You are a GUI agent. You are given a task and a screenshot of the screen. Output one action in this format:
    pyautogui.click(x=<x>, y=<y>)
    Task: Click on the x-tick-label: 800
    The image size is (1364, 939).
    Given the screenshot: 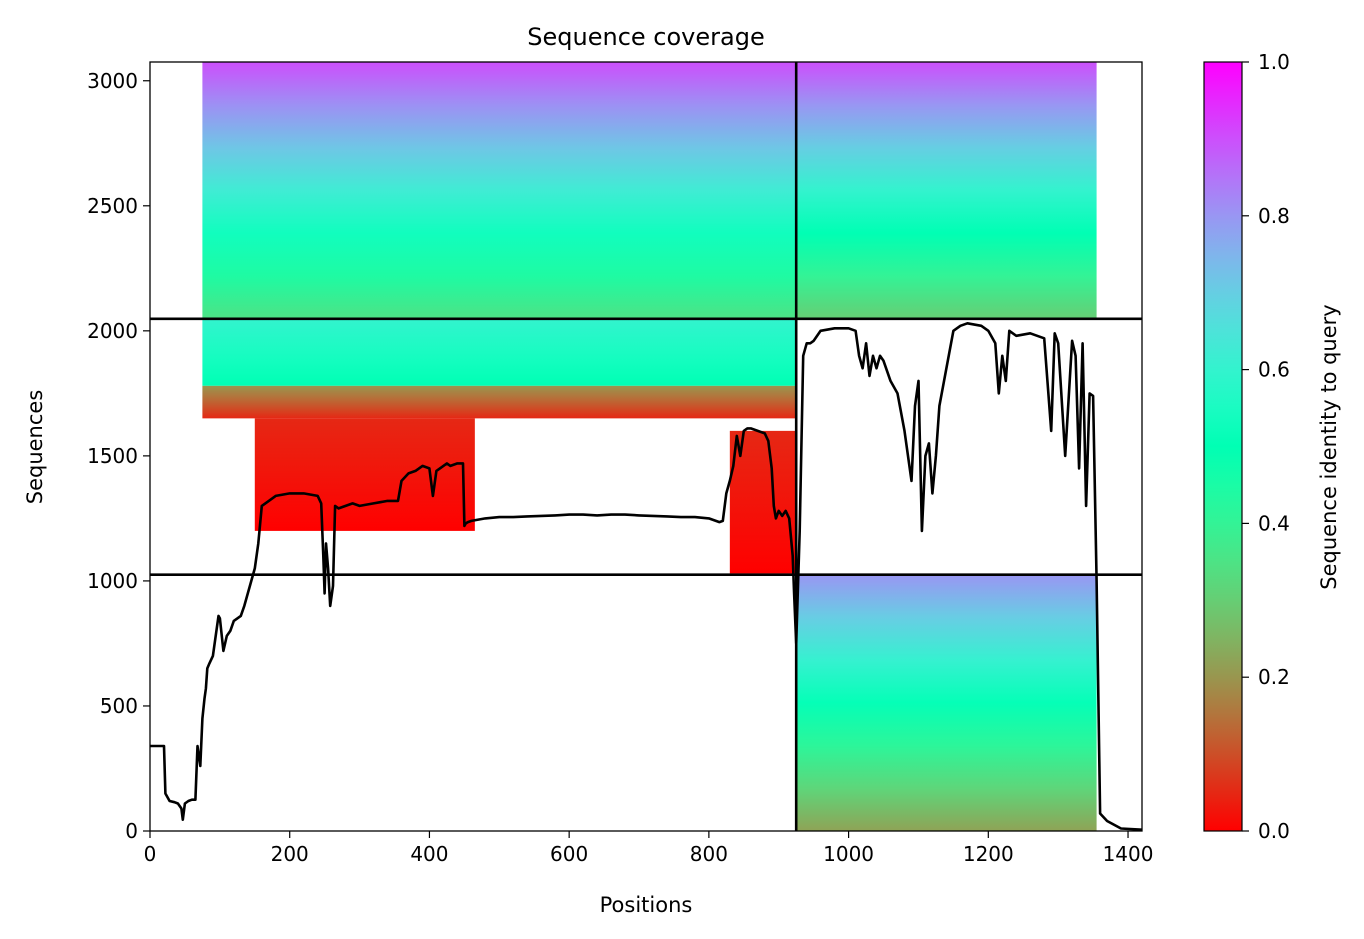 What is the action you would take?
    pyautogui.click(x=709, y=854)
    